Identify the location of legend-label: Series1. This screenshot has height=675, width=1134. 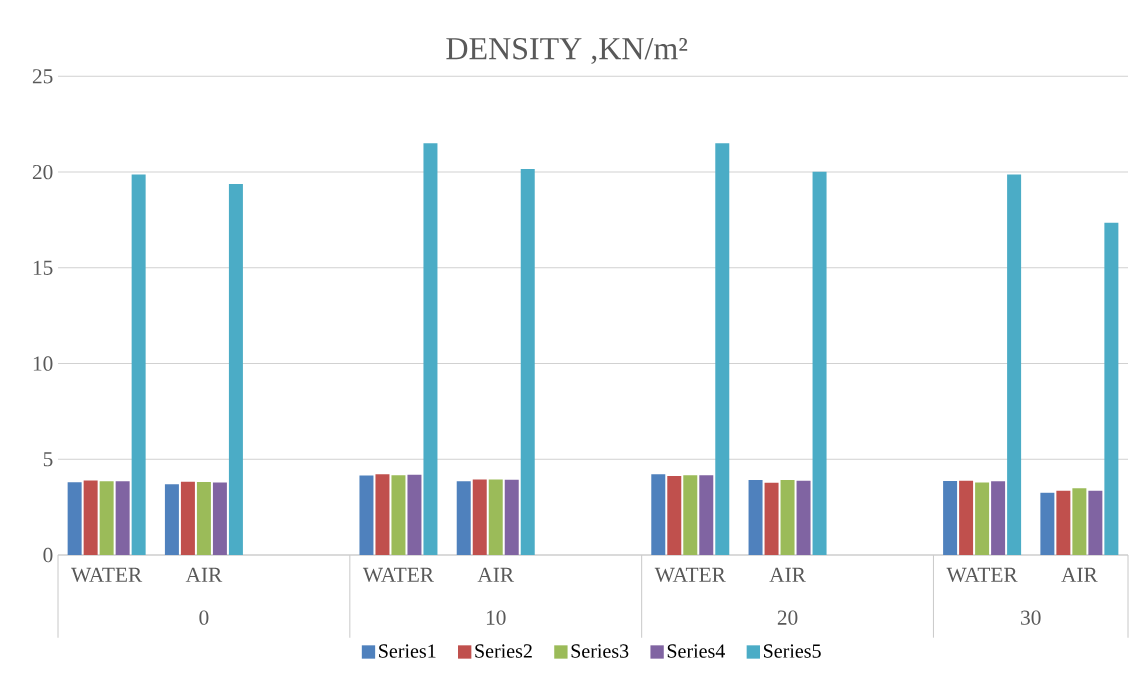
(407, 651).